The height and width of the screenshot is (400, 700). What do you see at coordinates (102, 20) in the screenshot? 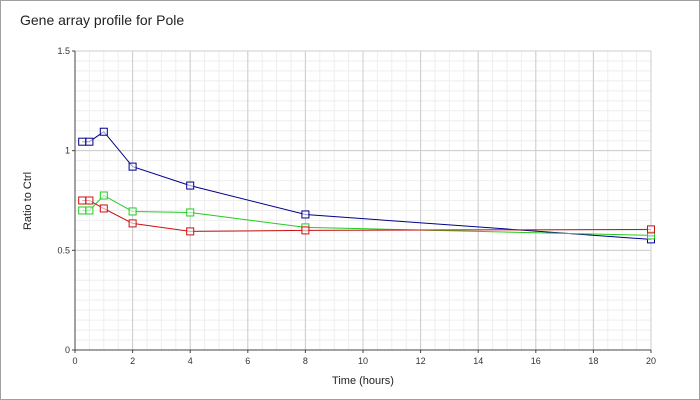
I see `chart-title: Gene array profile for Pole` at bounding box center [102, 20].